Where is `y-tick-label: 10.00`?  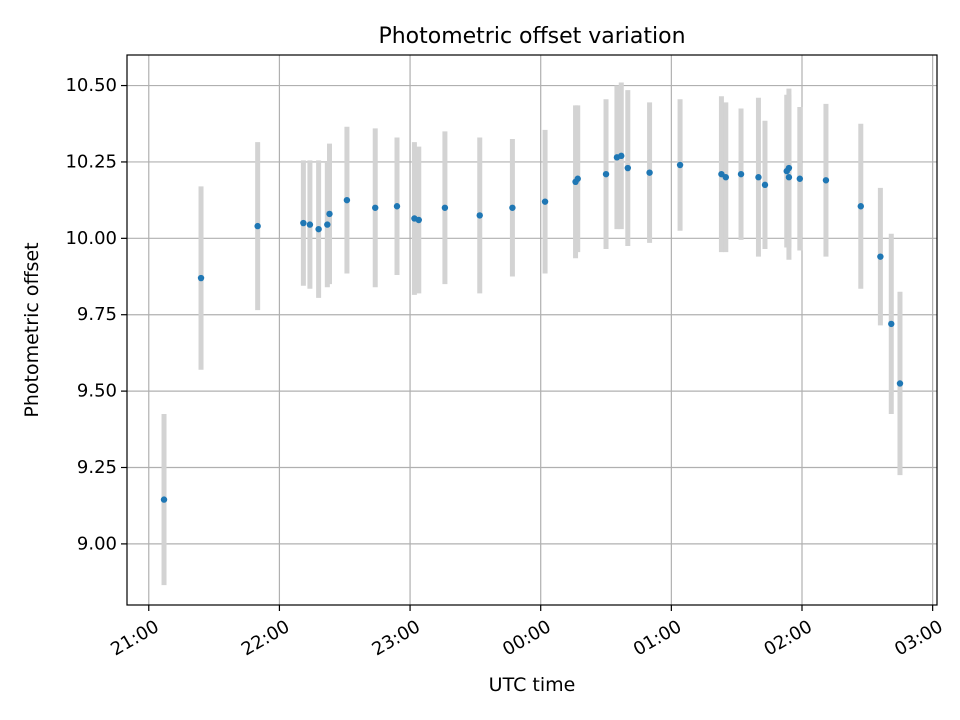
y-tick-label: 10.00 is located at coordinates (91, 238).